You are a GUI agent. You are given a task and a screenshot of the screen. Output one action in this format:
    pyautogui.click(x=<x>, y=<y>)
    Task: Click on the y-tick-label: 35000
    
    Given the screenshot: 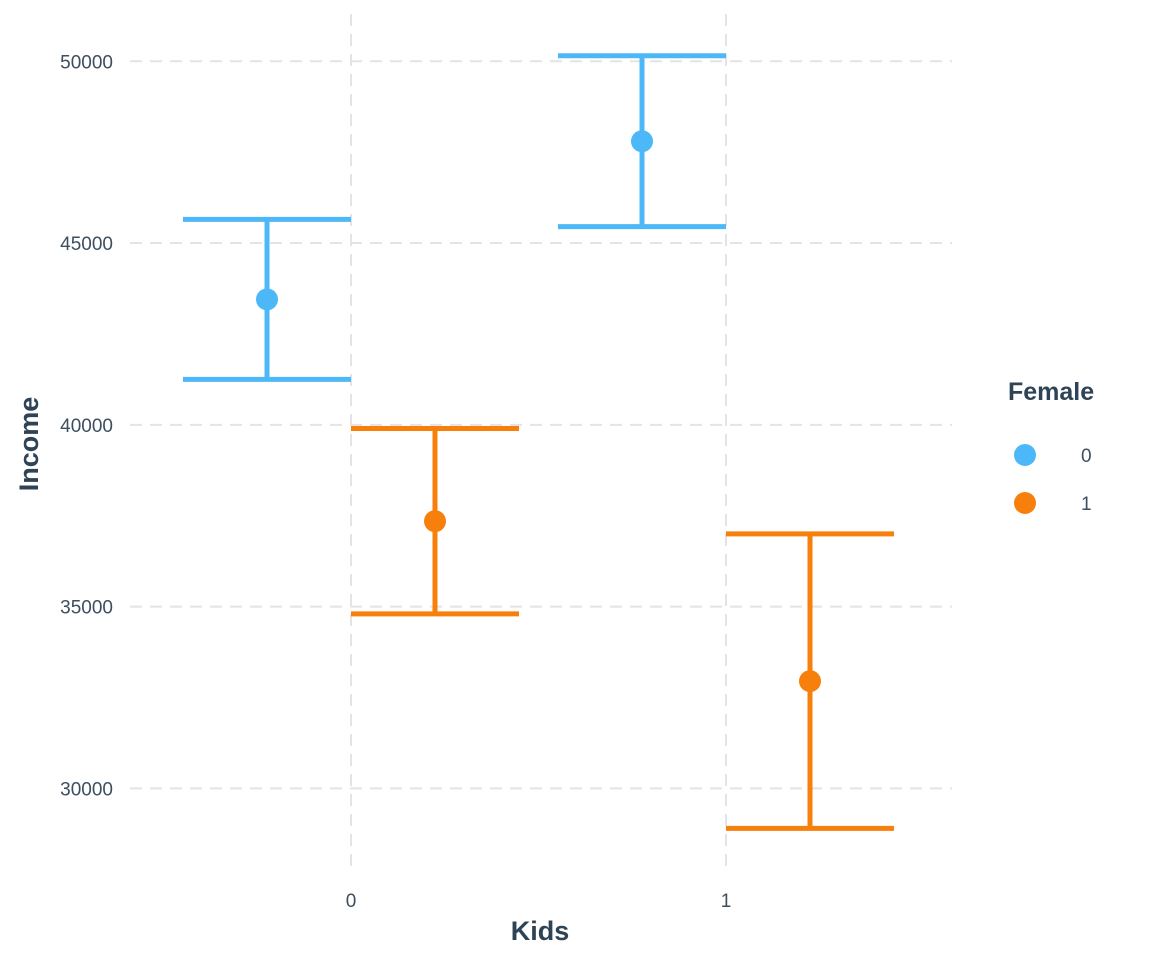 What is the action you would take?
    pyautogui.click(x=86, y=608)
    